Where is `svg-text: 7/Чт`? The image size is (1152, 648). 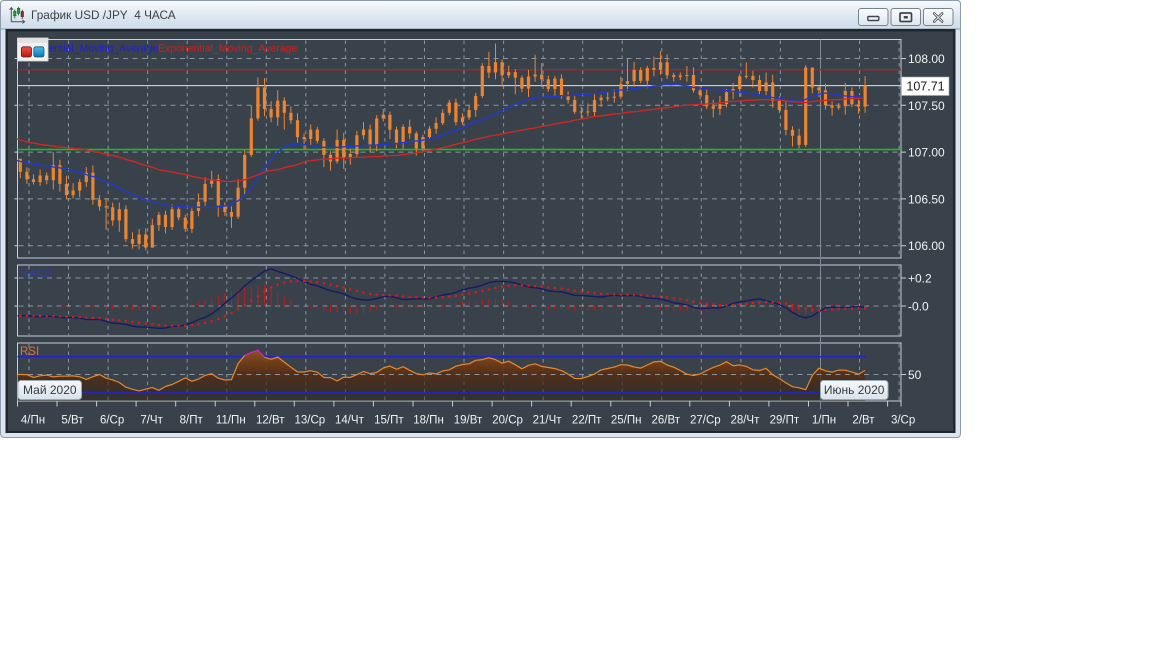
svg-text: 7/Чт is located at coordinates (151, 421).